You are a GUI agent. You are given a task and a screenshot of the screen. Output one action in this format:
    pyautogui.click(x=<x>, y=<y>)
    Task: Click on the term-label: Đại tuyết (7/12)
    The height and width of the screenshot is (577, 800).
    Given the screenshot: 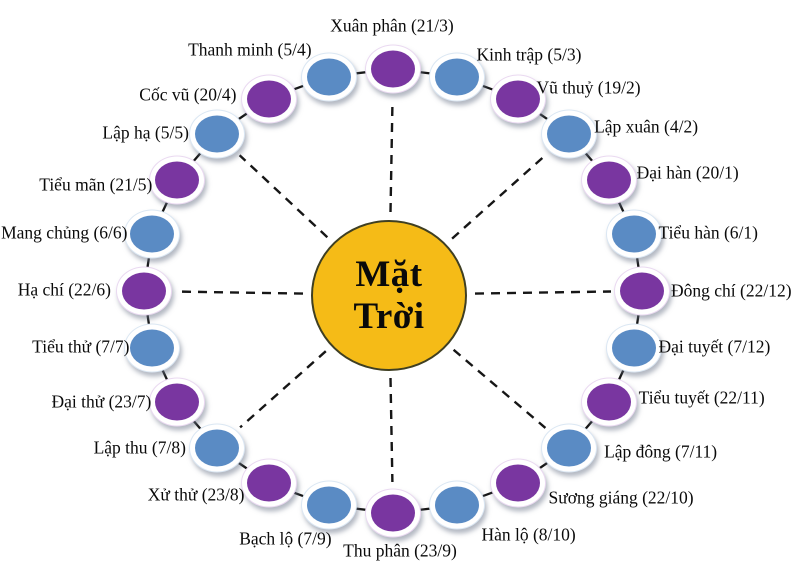 What is the action you would take?
    pyautogui.click(x=714, y=346)
    